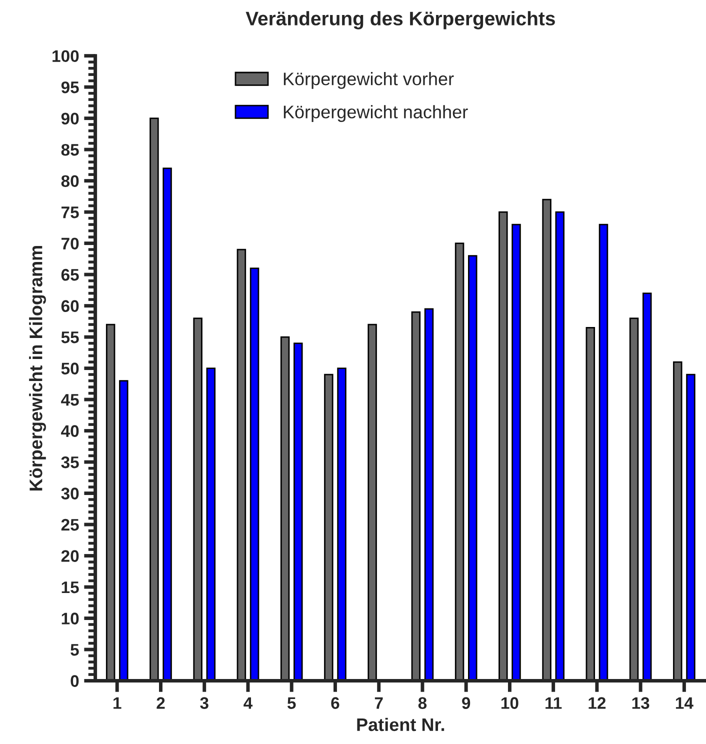 The width and height of the screenshot is (706, 744). I want to click on y-tick-label: 65, so click(70, 274).